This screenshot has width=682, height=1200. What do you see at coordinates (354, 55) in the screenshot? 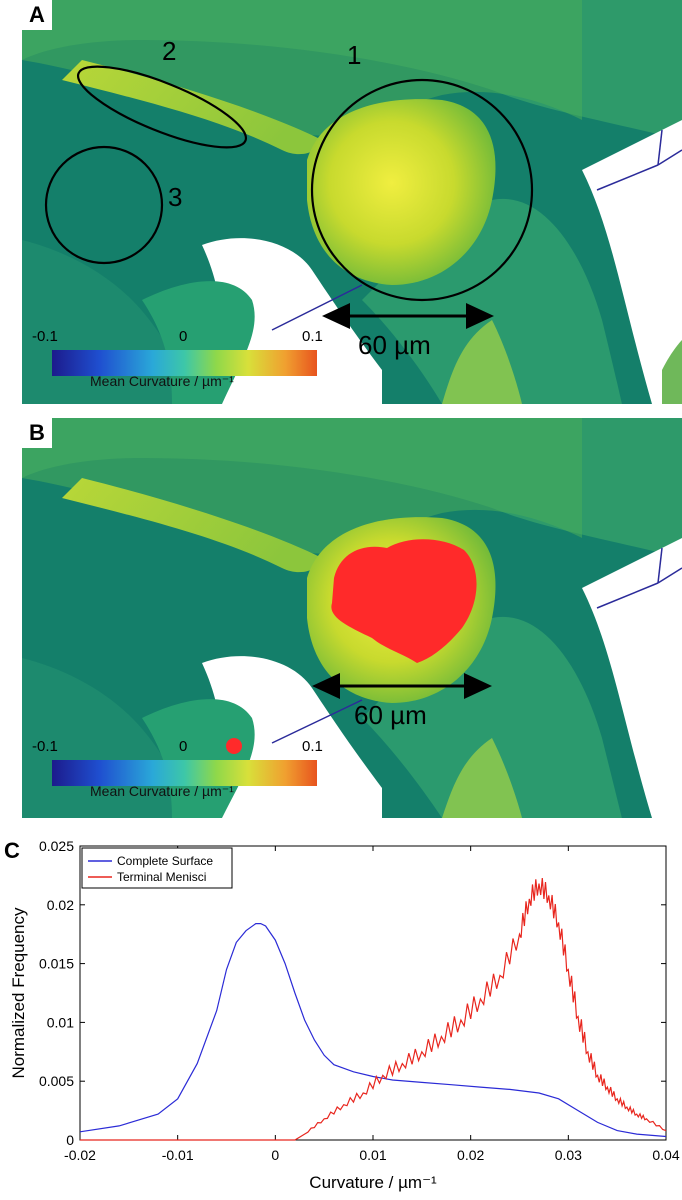
I see `region-label-1: 1` at bounding box center [354, 55].